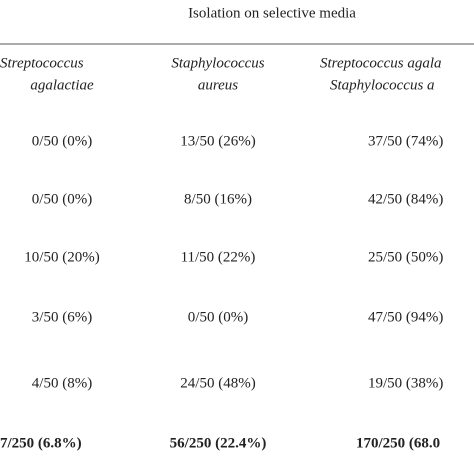 Image resolution: width=474 pixels, height=474 pixels. Describe the element at coordinates (405, 257) in the screenshot. I see `table-cell: 25/50 (50%)` at that location.